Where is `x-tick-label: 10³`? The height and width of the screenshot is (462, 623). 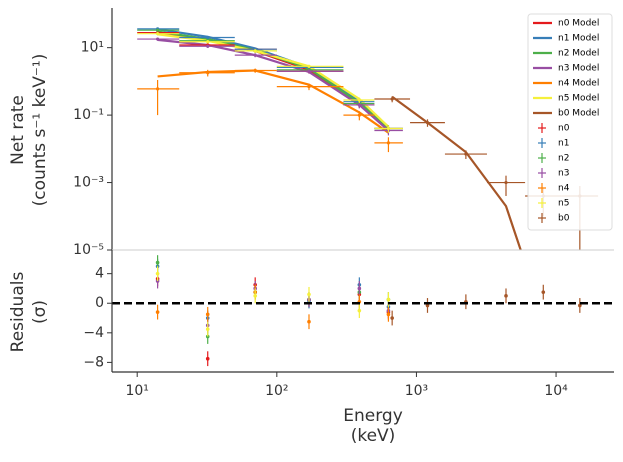
x-tick-label: 10³ is located at coordinates (416, 391).